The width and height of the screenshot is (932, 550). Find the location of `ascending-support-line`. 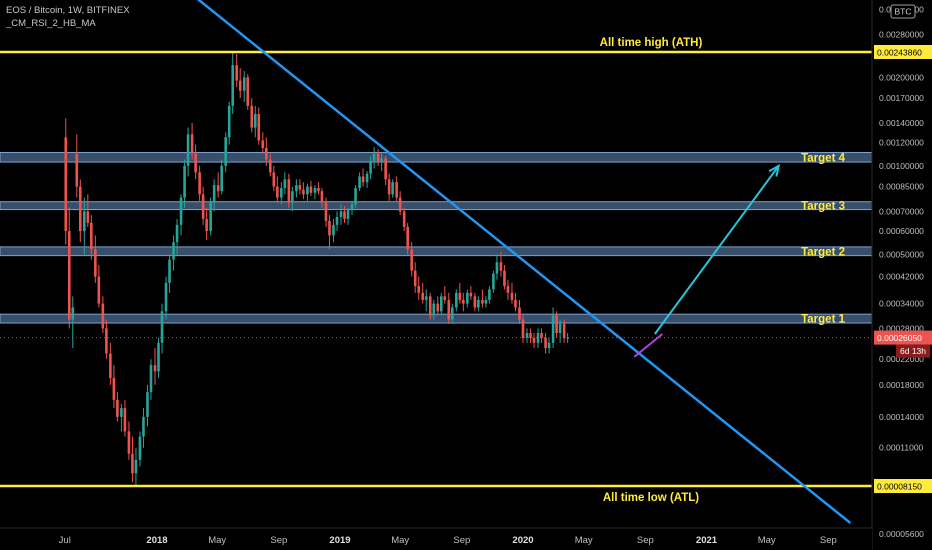

ascending-support-line is located at coordinates (648, 345).